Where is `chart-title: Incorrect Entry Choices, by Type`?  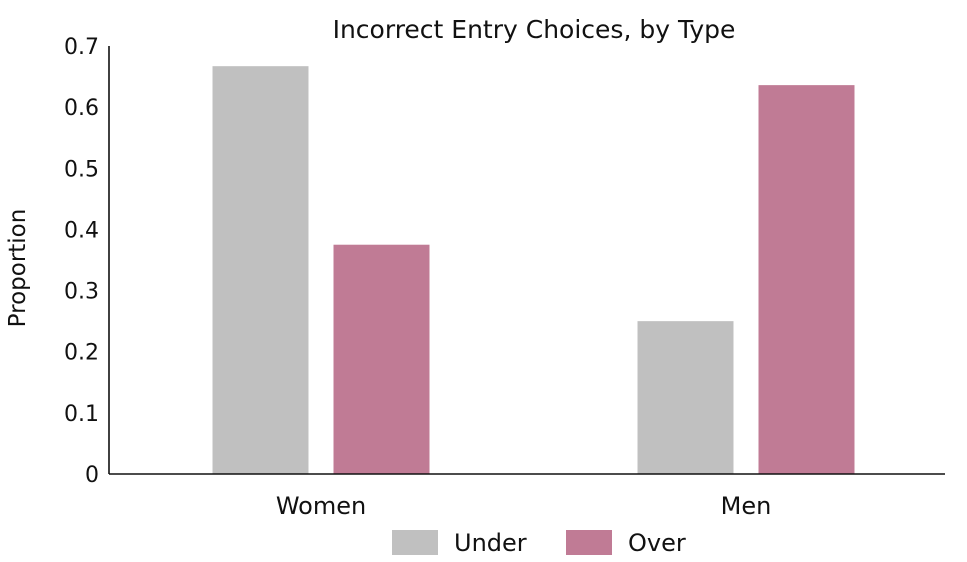 chart-title: Incorrect Entry Choices, by Type is located at coordinates (534, 29).